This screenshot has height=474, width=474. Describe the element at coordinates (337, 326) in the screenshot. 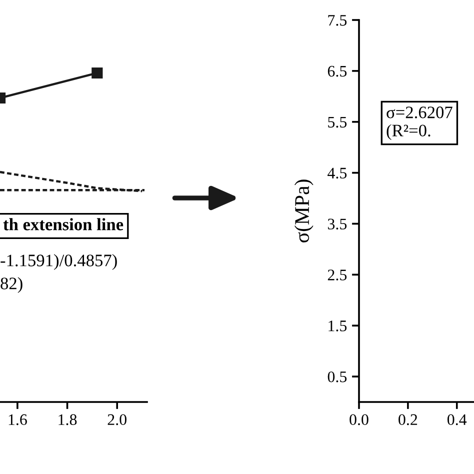

I see `y-tick-label: 1.5` at that location.